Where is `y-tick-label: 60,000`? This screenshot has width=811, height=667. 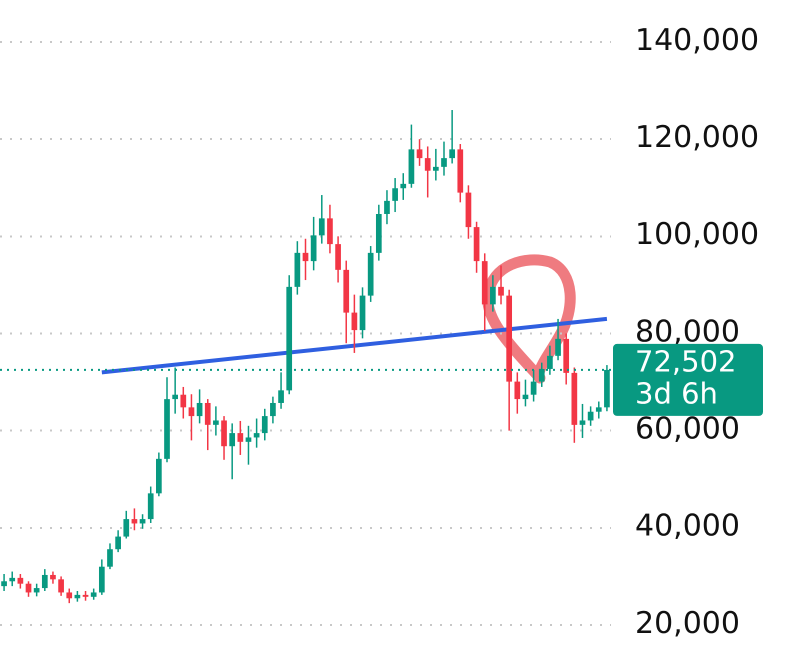 y-tick-label: 60,000 is located at coordinates (687, 428).